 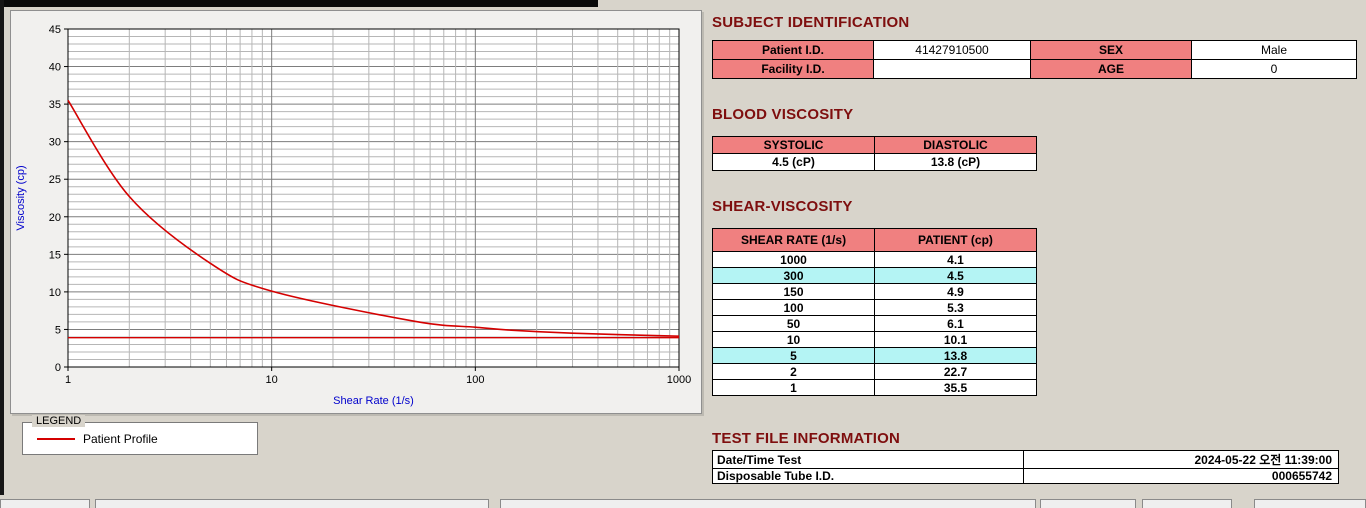 I want to click on age-label: AGE, so click(x=1111, y=69).